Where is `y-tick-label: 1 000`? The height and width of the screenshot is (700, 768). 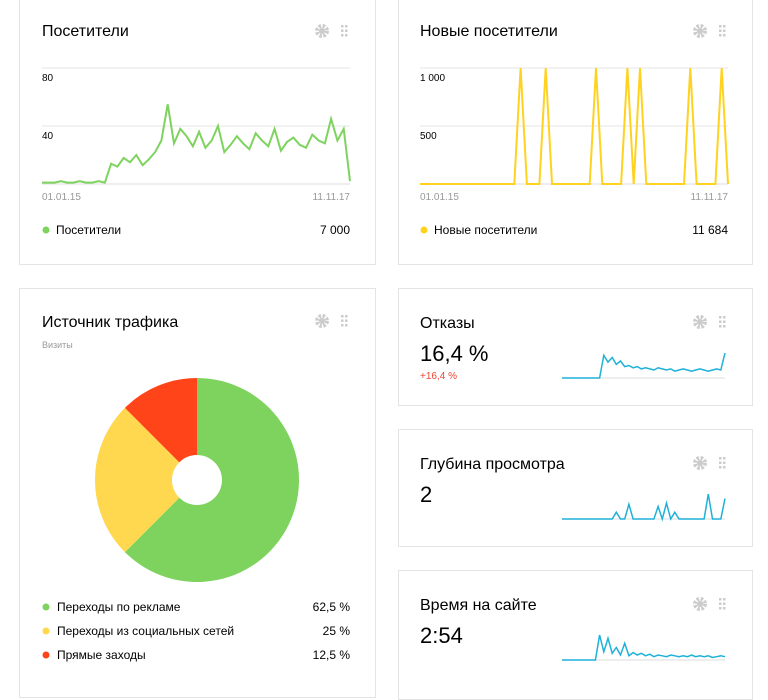
y-tick-label: 1 000 is located at coordinates (432, 78).